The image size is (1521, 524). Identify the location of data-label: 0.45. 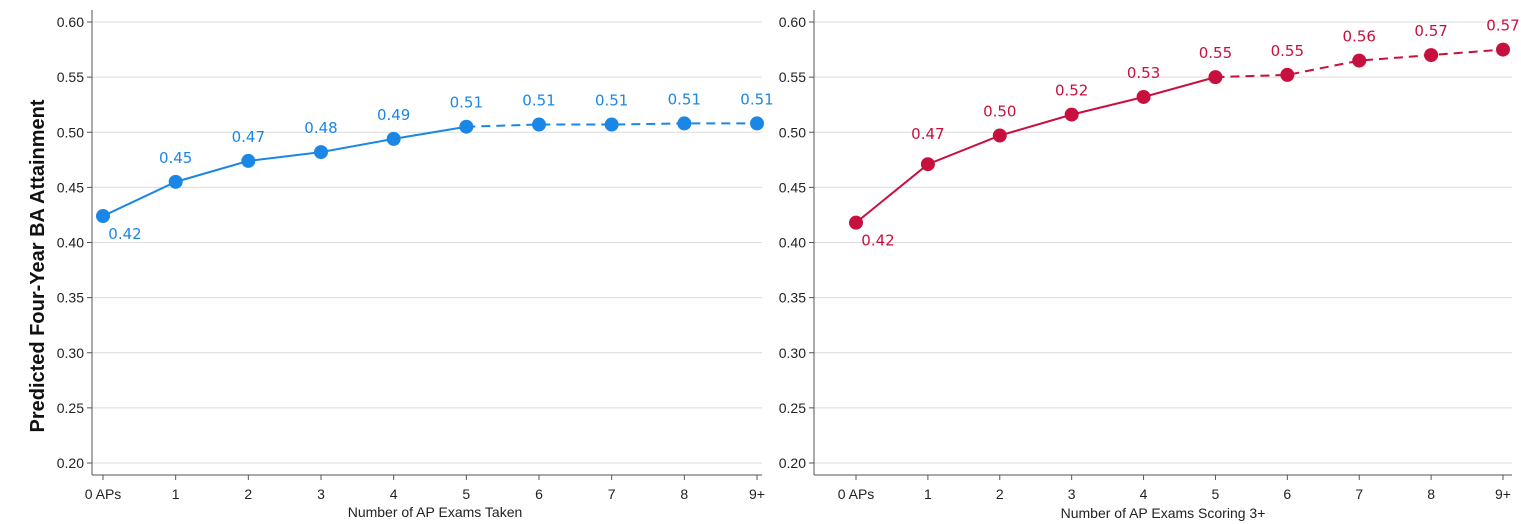
(175, 158).